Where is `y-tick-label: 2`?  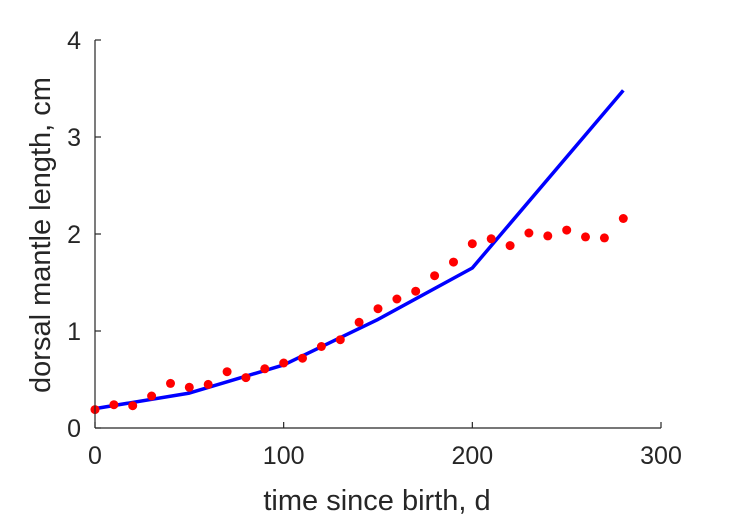
y-tick-label: 2 is located at coordinates (74, 235).